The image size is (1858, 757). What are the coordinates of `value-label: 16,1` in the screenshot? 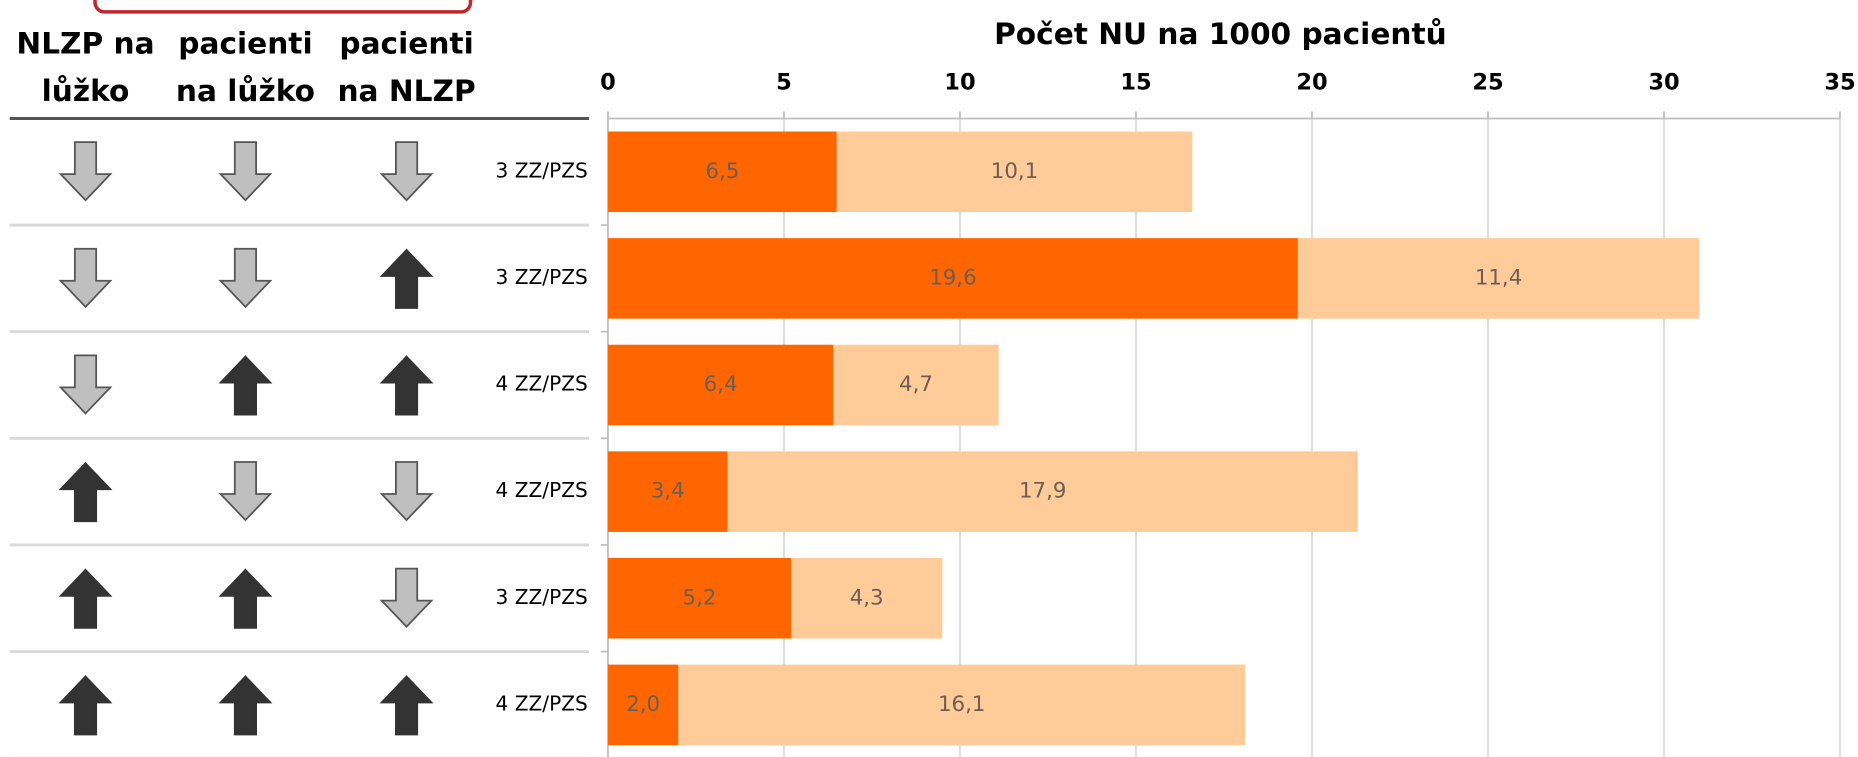 It's located at (961, 704).